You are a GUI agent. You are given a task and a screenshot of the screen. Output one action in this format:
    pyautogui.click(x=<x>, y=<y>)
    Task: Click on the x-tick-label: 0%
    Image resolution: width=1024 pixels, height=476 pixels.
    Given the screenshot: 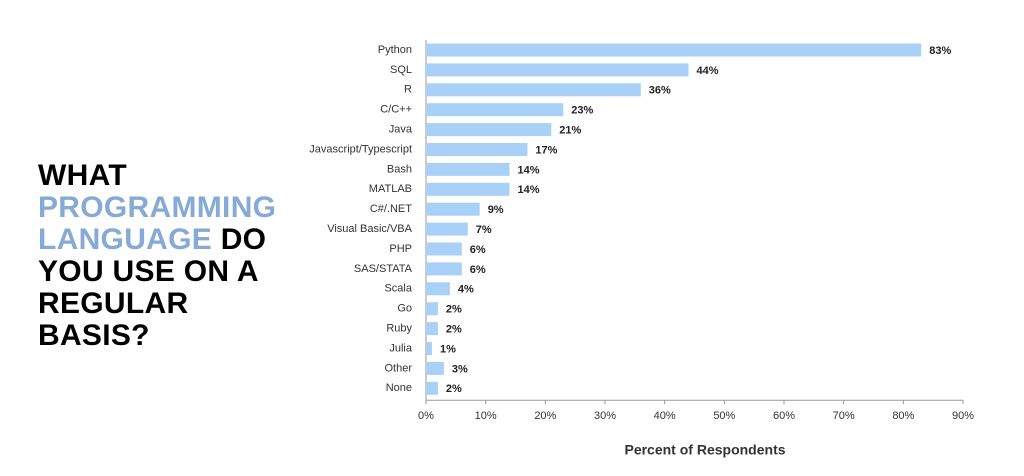 What is the action you would take?
    pyautogui.click(x=426, y=416)
    